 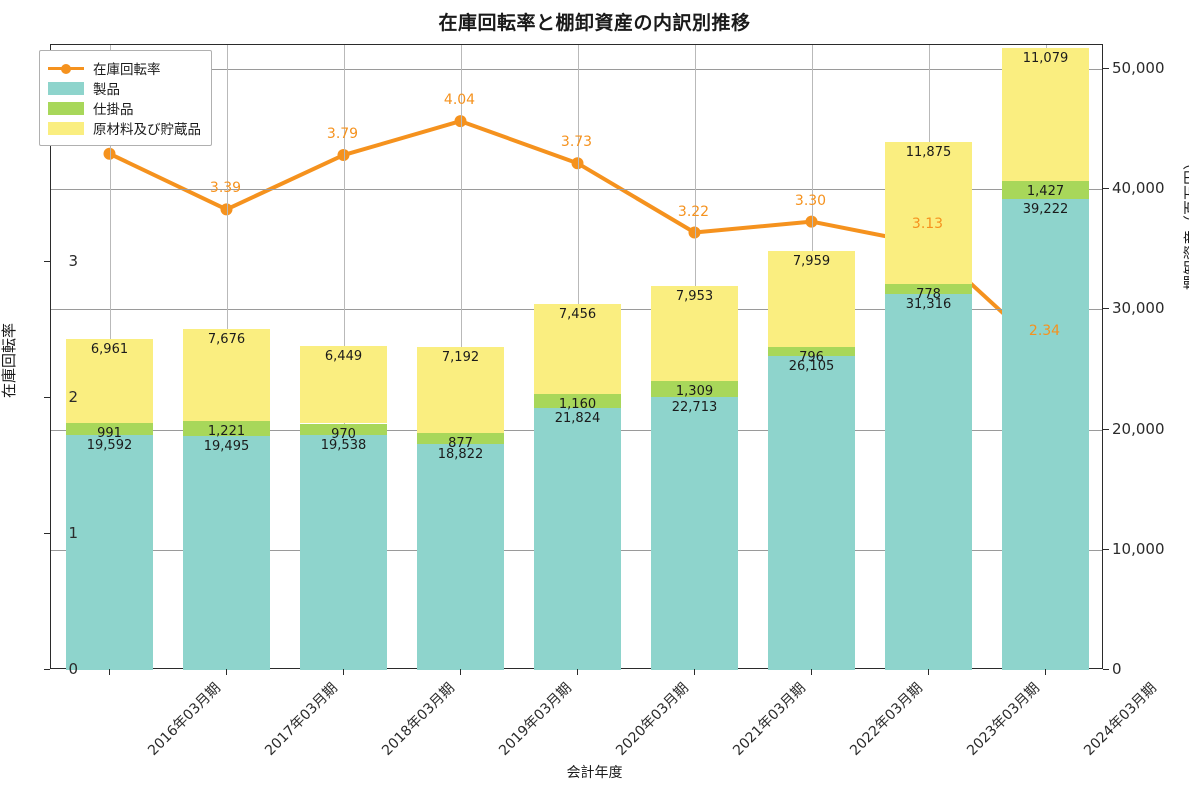 I want to click on x-axis-tick-label: 2017年03月期, so click(x=301, y=719).